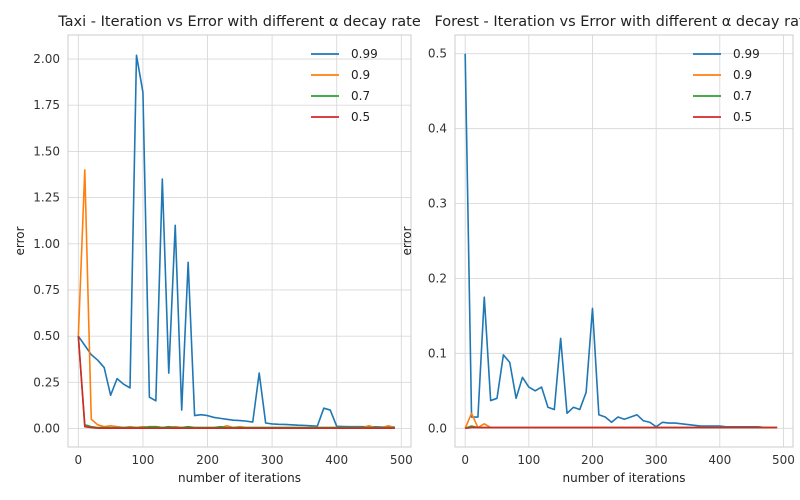  Describe the element at coordinates (360, 96) in the screenshot. I see `taxi-legend-label: 0.7` at that location.